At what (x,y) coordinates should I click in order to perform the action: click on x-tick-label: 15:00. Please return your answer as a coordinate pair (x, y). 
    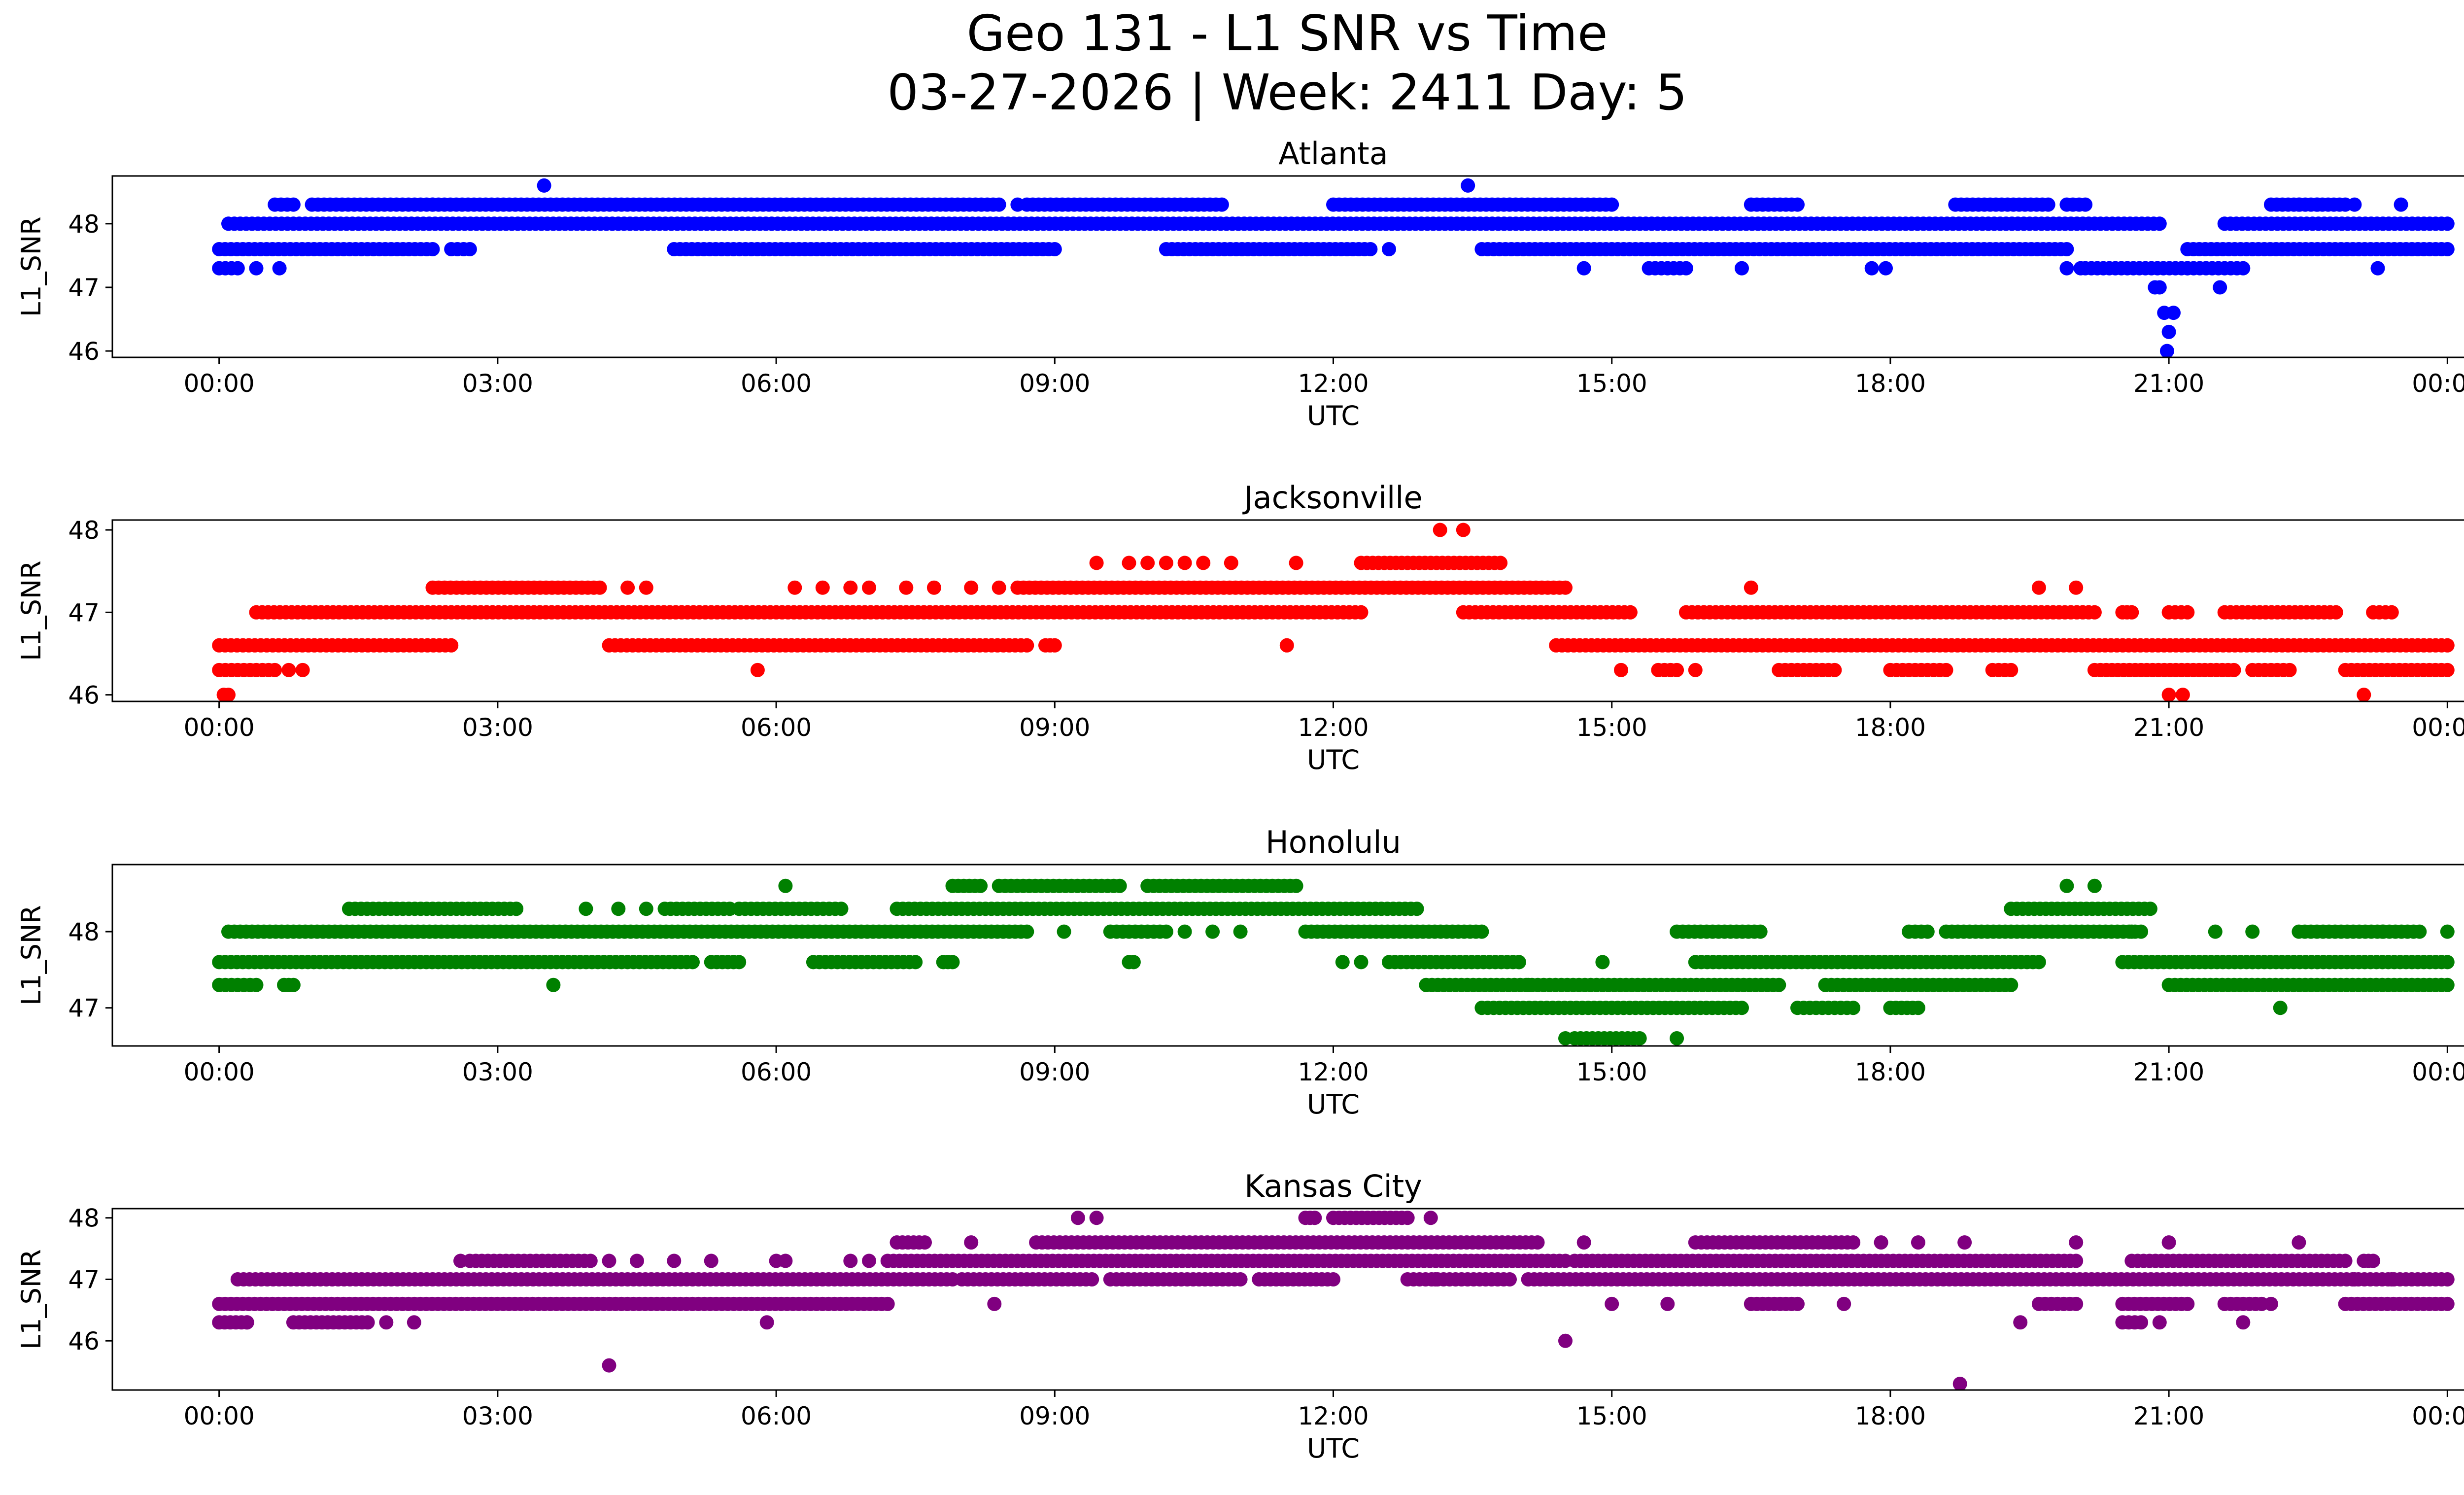
    Looking at the image, I should click on (1611, 727).